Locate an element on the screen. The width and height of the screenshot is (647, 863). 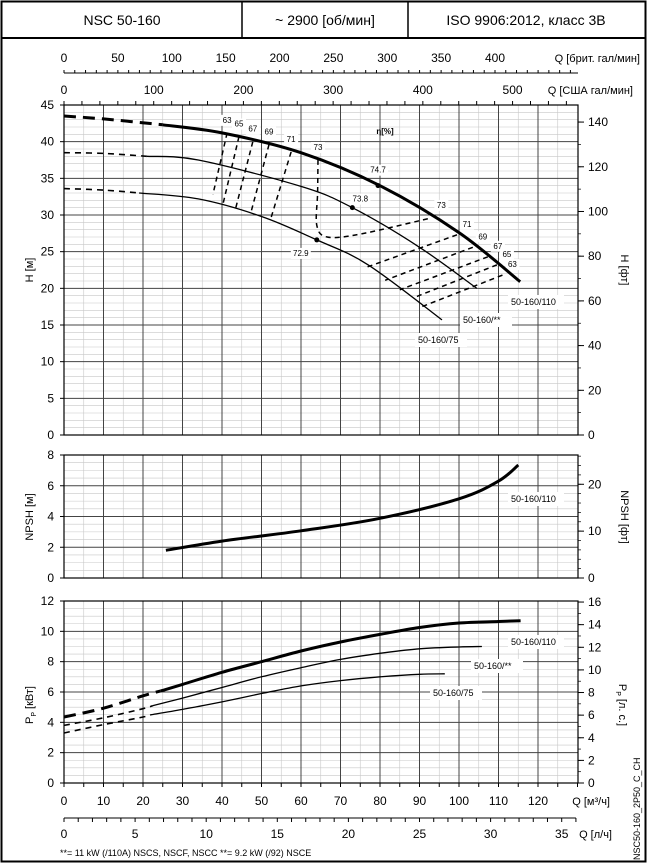
npsh-right-tick-label: 10 is located at coordinates (595, 531).